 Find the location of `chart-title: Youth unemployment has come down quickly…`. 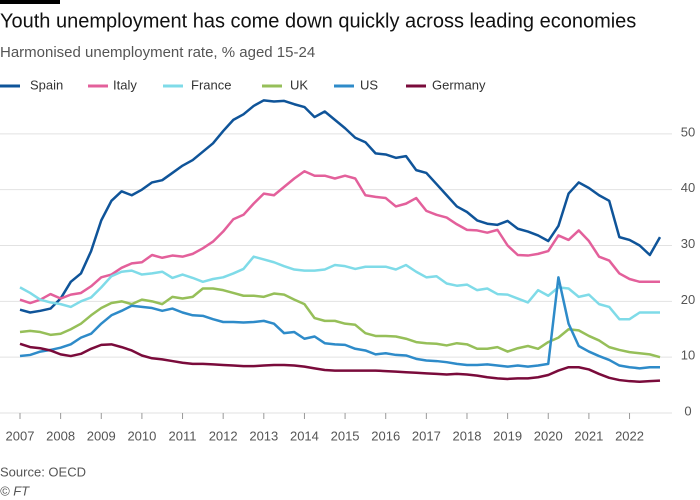

chart-title: Youth unemployment has come down quickly… is located at coordinates (318, 21).